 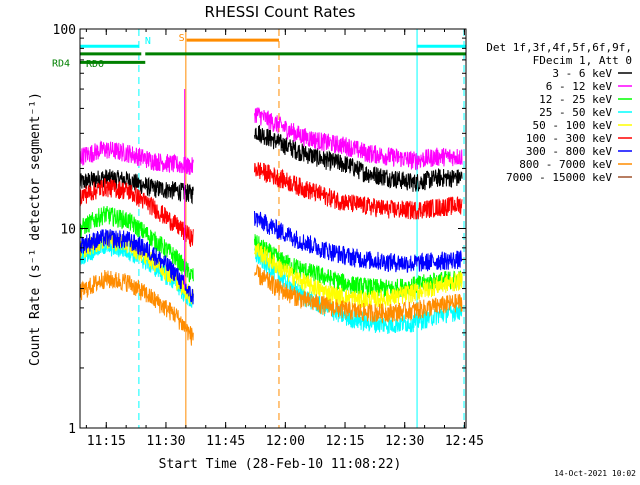 What do you see at coordinates (95, 64) in the screenshot?
I see `annotation-label: RDO` at bounding box center [95, 64].